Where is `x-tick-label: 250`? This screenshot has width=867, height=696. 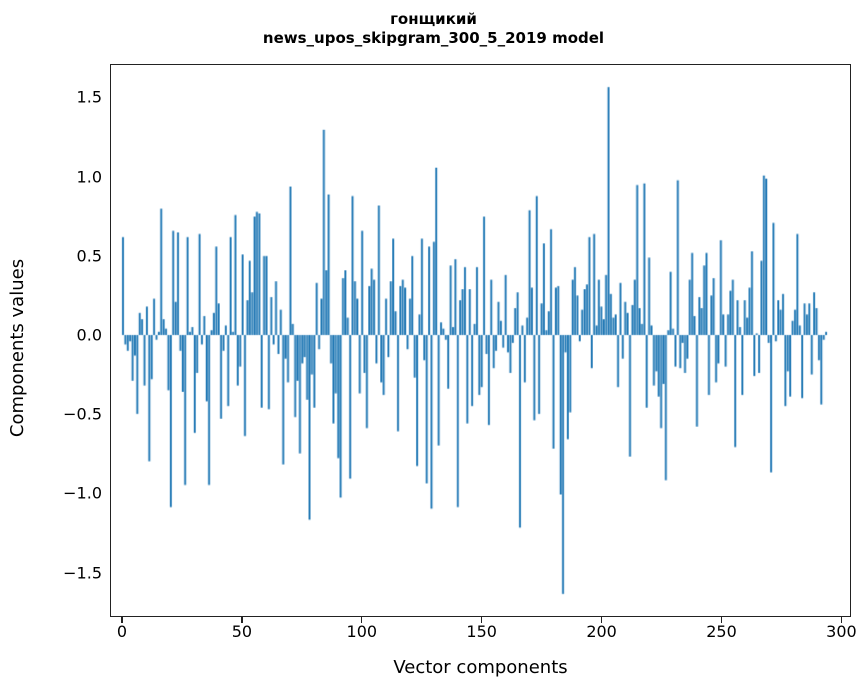
x-tick-label: 250 is located at coordinates (721, 631).